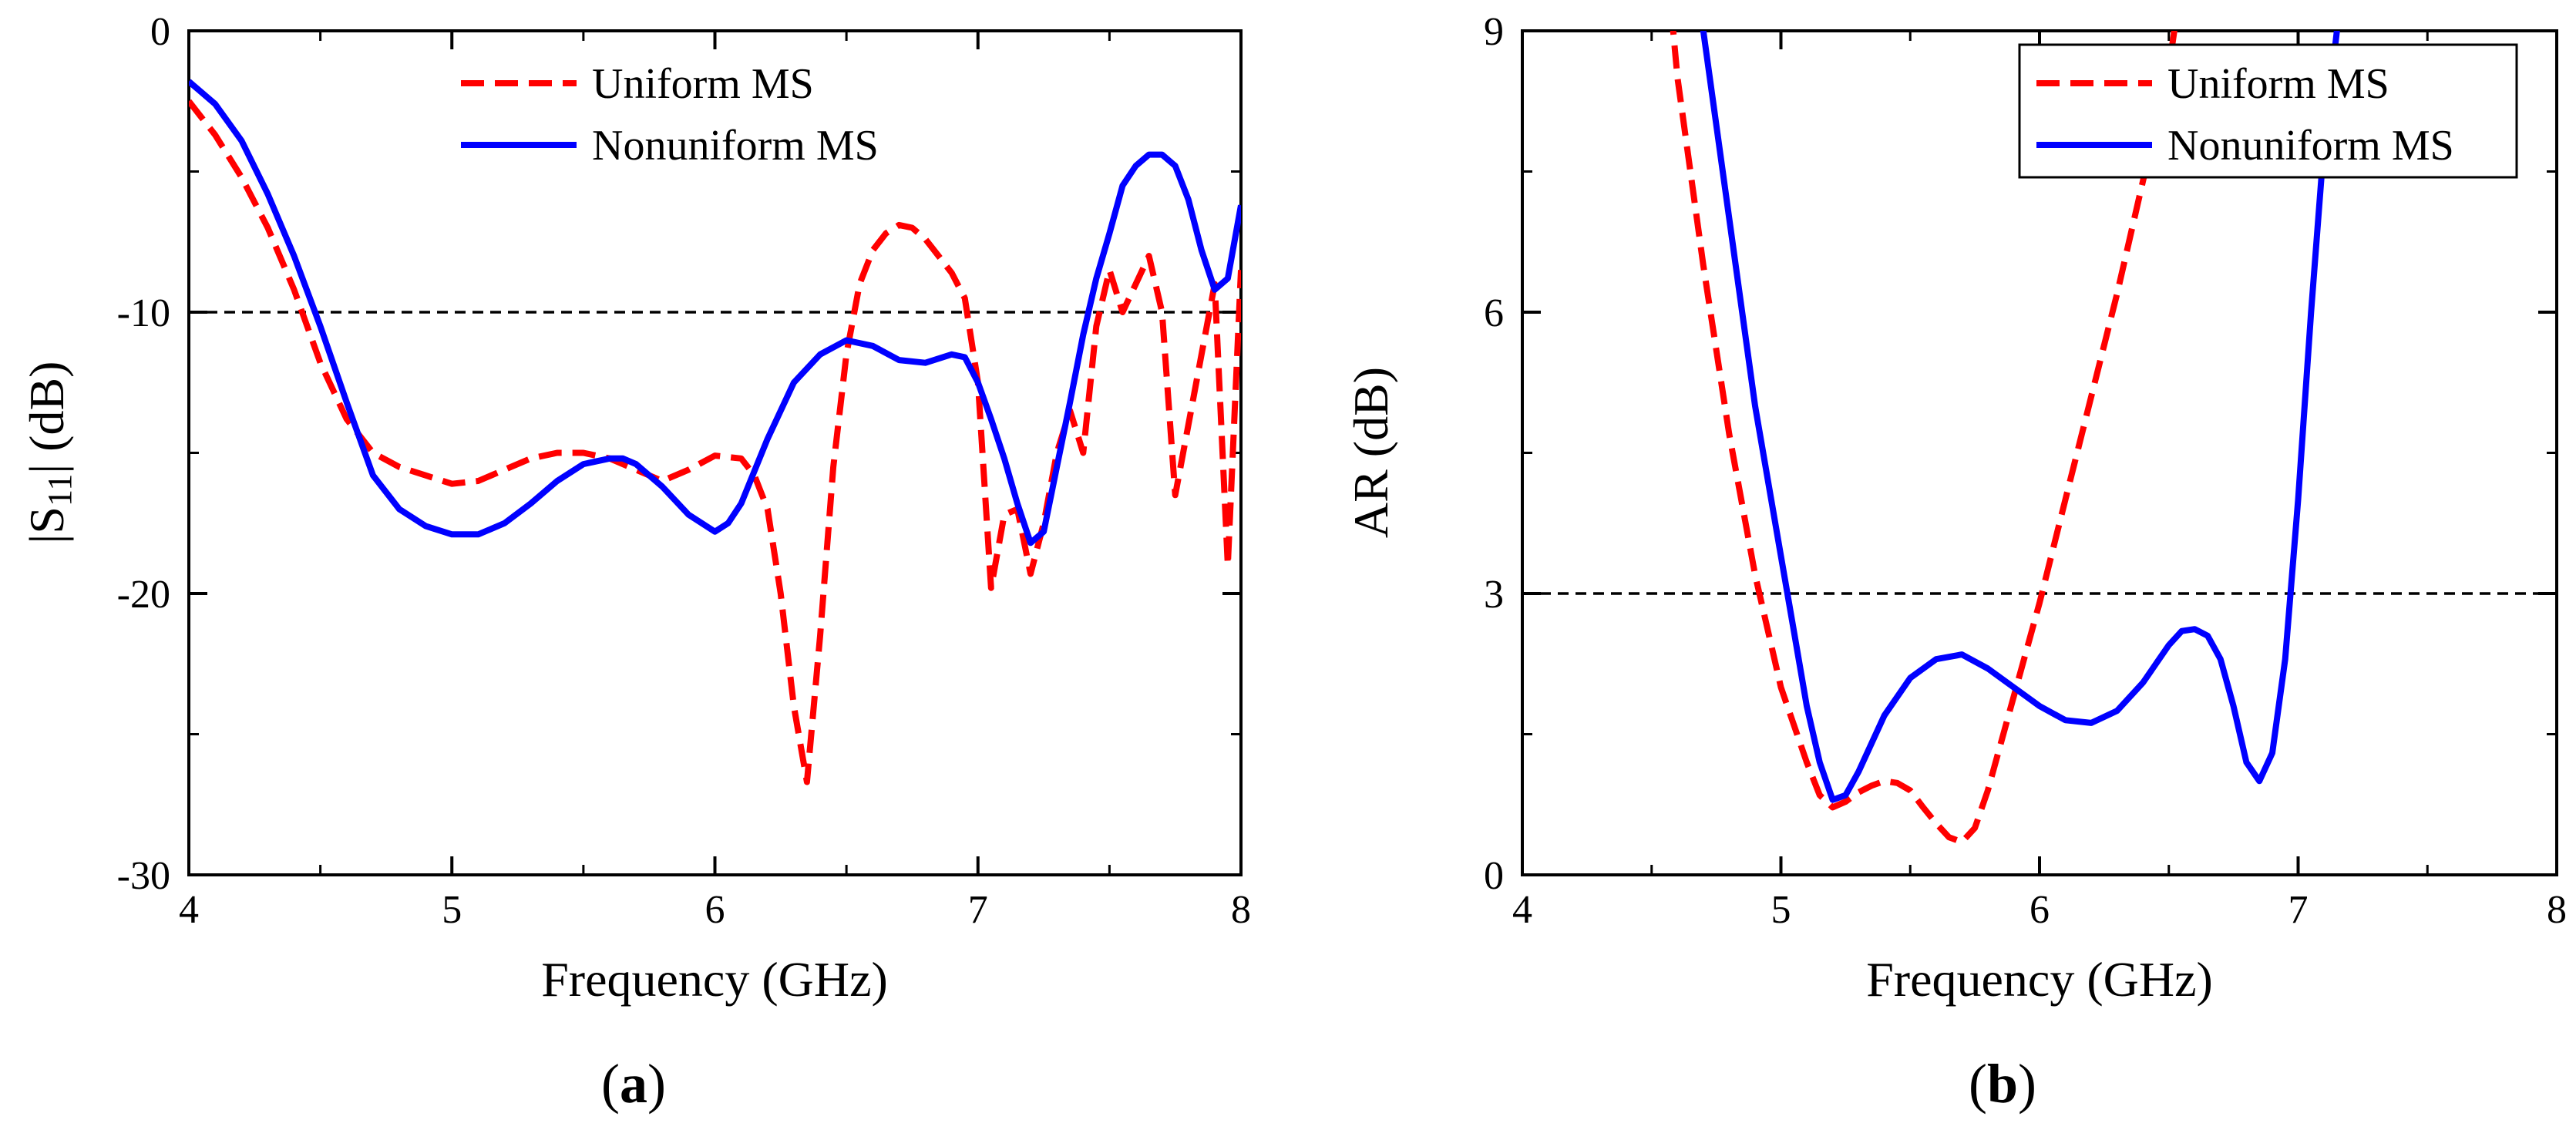 Image resolution: width=2576 pixels, height=1130 pixels. Describe the element at coordinates (715, 910) in the screenshot. I see `x-tick-label-a: 6` at that location.